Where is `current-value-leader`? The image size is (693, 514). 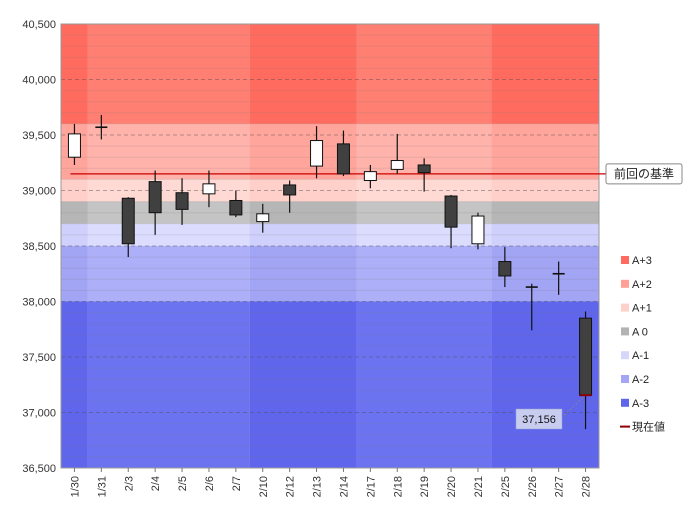 current-value-leader is located at coordinates (572, 407).